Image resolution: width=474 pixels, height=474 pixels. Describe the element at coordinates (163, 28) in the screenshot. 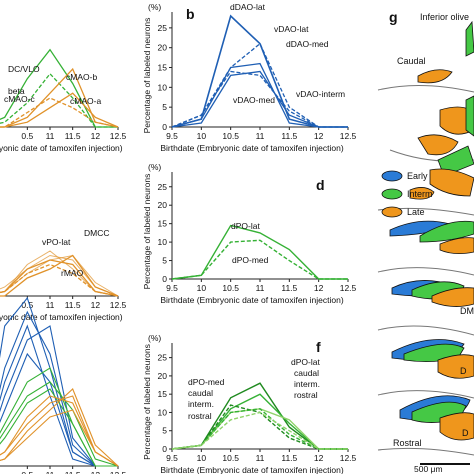

I see `b-y-tick-label: 25` at that location.